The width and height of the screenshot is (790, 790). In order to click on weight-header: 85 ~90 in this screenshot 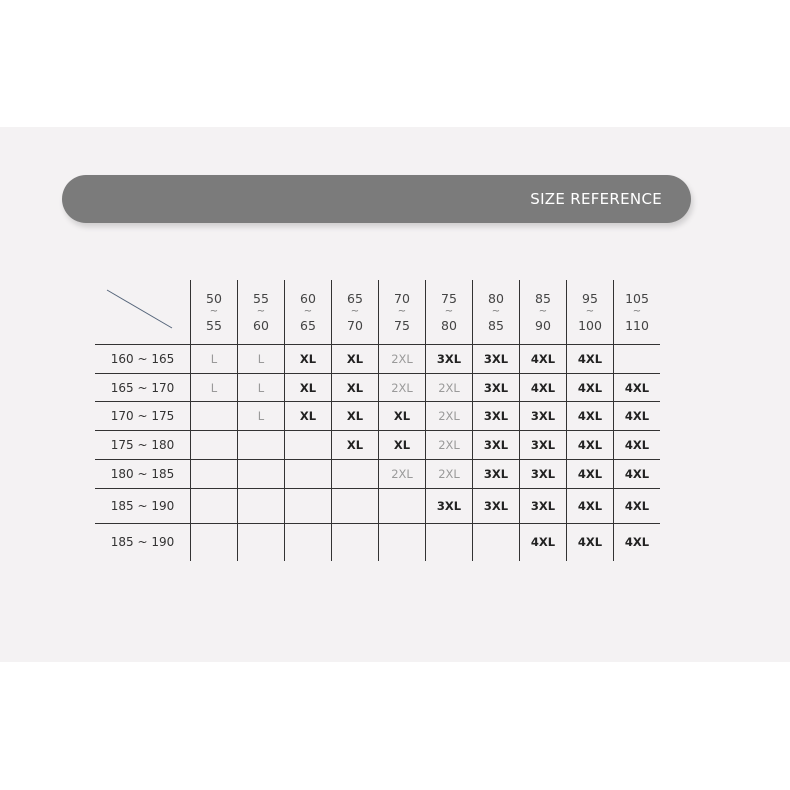, I will do `click(543, 312)`.